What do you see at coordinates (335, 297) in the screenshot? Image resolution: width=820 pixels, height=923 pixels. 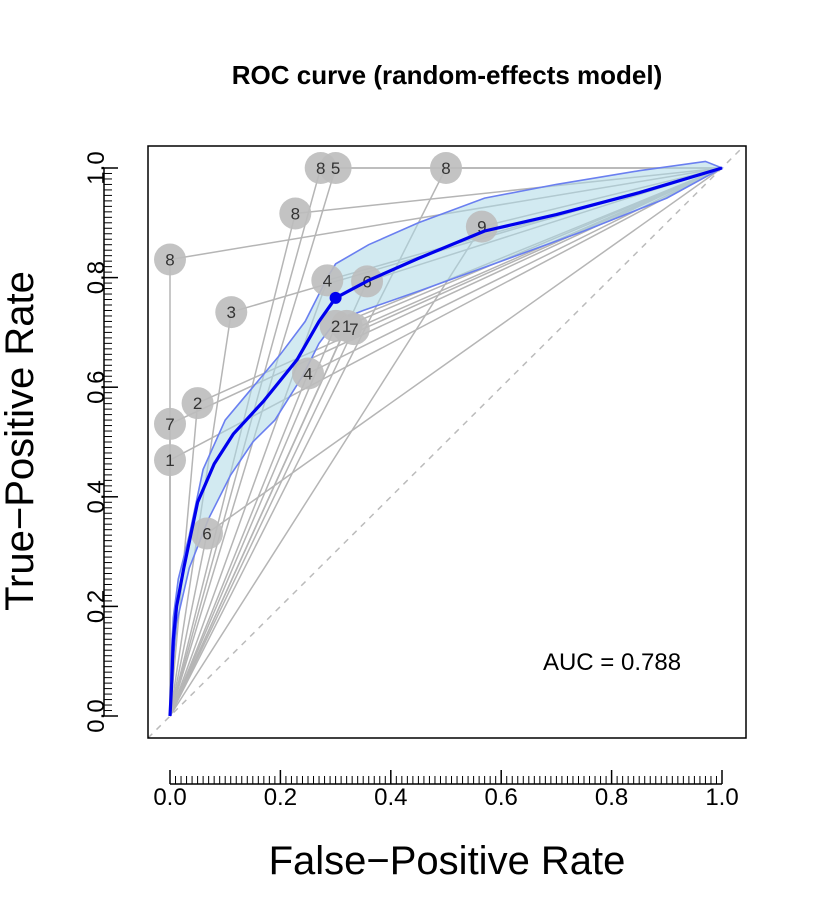 I see `summary-point` at bounding box center [335, 297].